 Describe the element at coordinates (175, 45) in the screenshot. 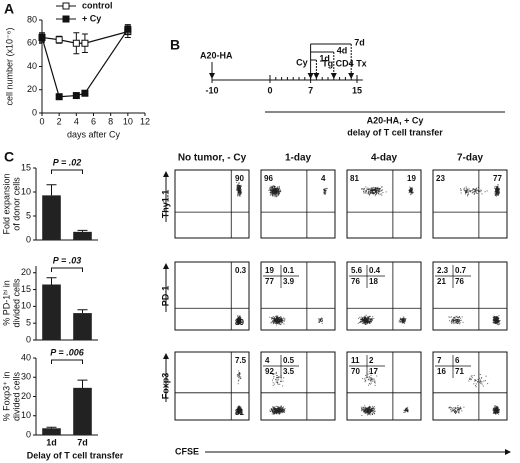

I see `panel-label: B` at that location.